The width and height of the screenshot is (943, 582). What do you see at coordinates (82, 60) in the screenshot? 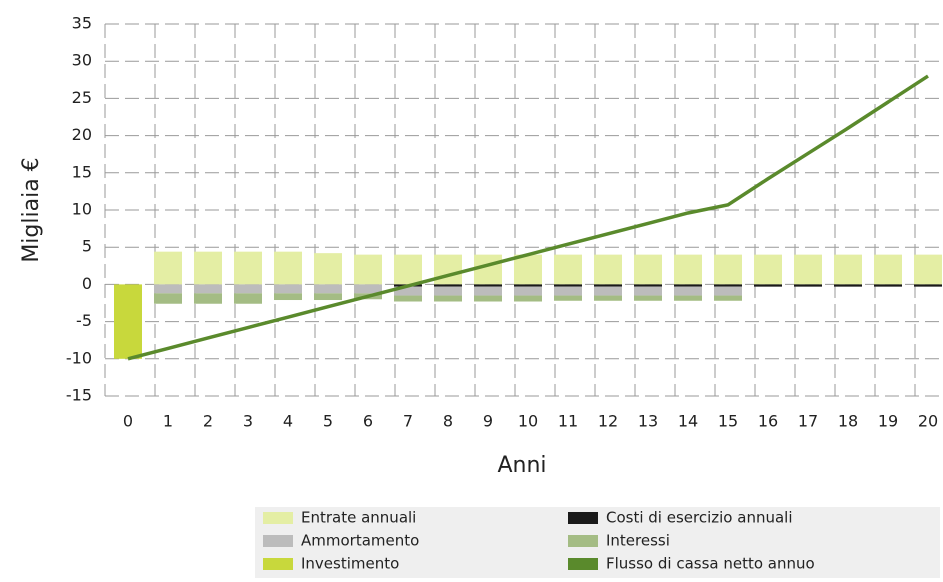
I see `y-tick-label: 30` at bounding box center [82, 60].